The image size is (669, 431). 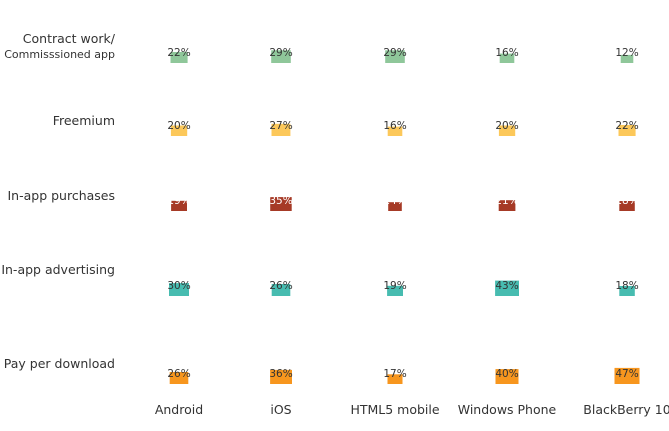 I want to click on data-label: 27%, so click(x=280, y=126).